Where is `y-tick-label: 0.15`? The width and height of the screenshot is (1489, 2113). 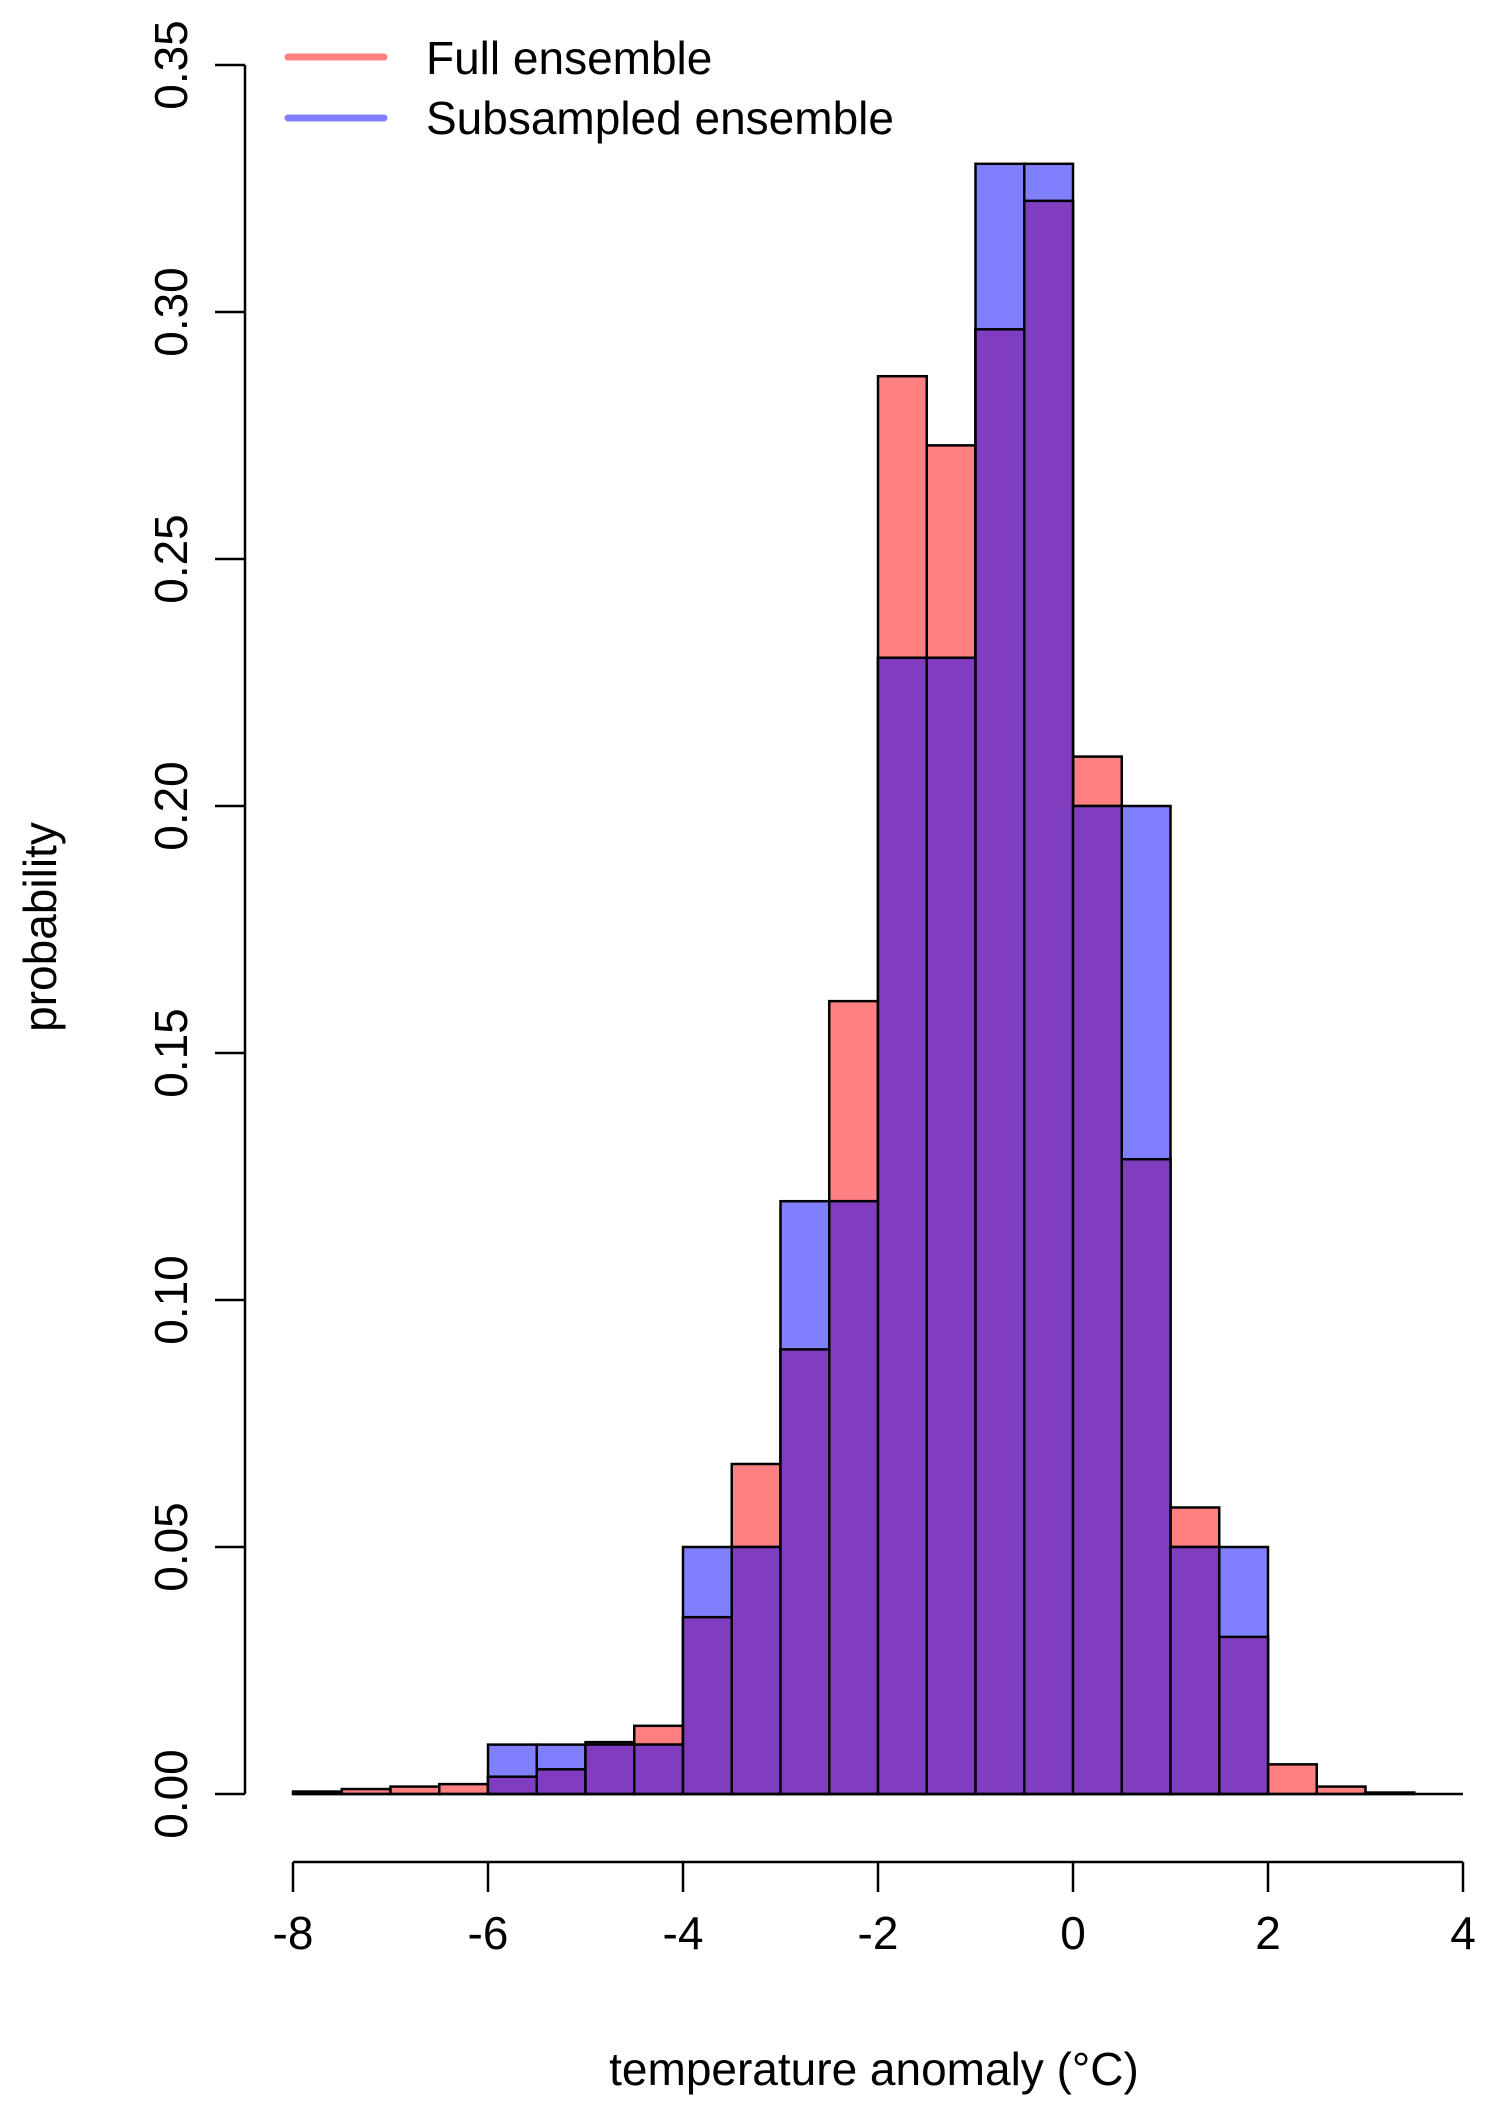 y-tick-label: 0.15 is located at coordinates (171, 1053).